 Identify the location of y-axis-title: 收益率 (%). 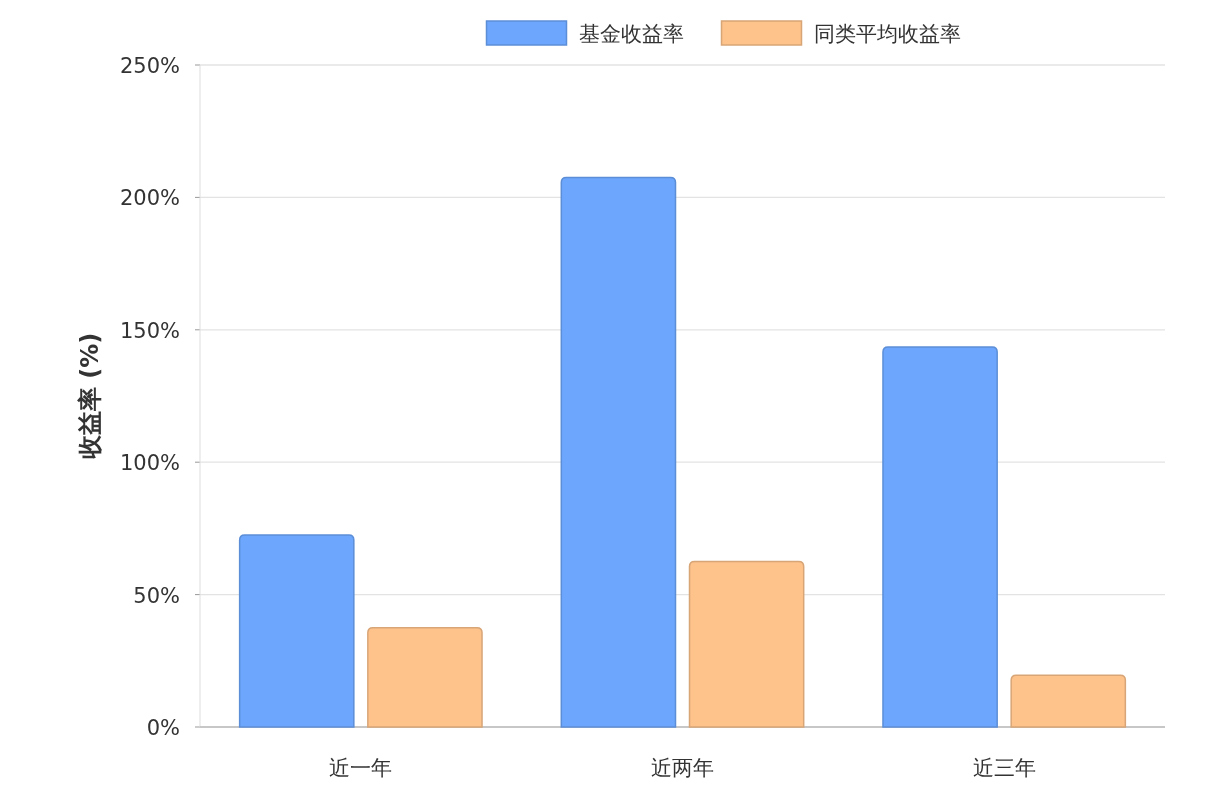
(90, 396).